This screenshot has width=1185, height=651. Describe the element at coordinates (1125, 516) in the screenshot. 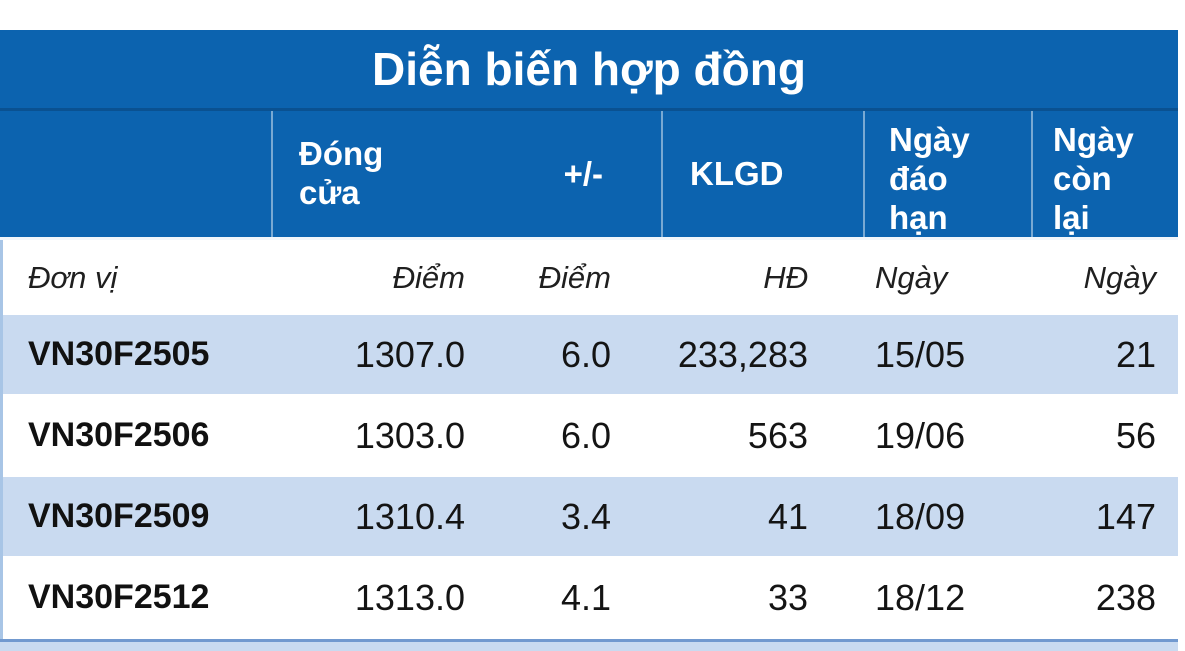

I see `cell-remaining: 147` at that location.